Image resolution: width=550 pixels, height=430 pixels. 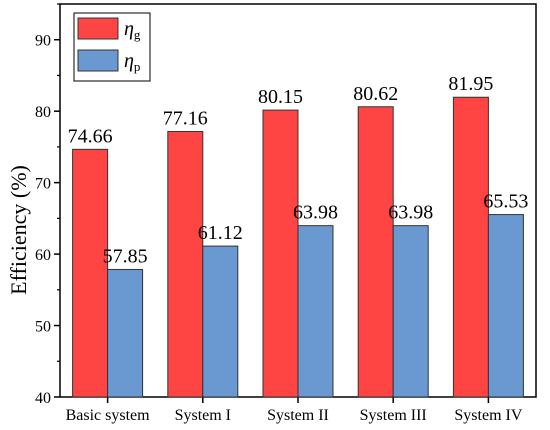 I want to click on y-tick-label: 40, so click(x=43, y=398).